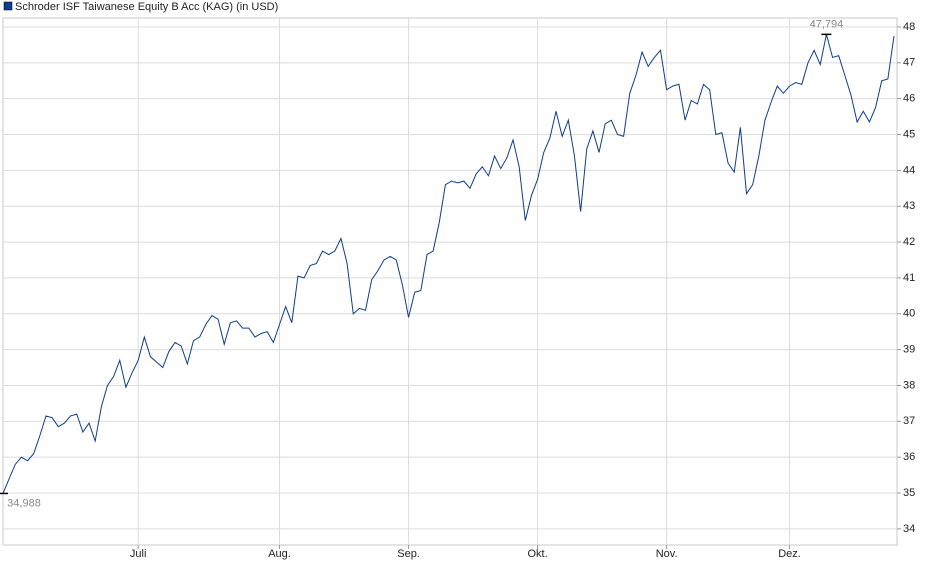 The image size is (940, 579). Describe the element at coordinates (909, 421) in the screenshot. I see `y-tick-label: 37` at that location.